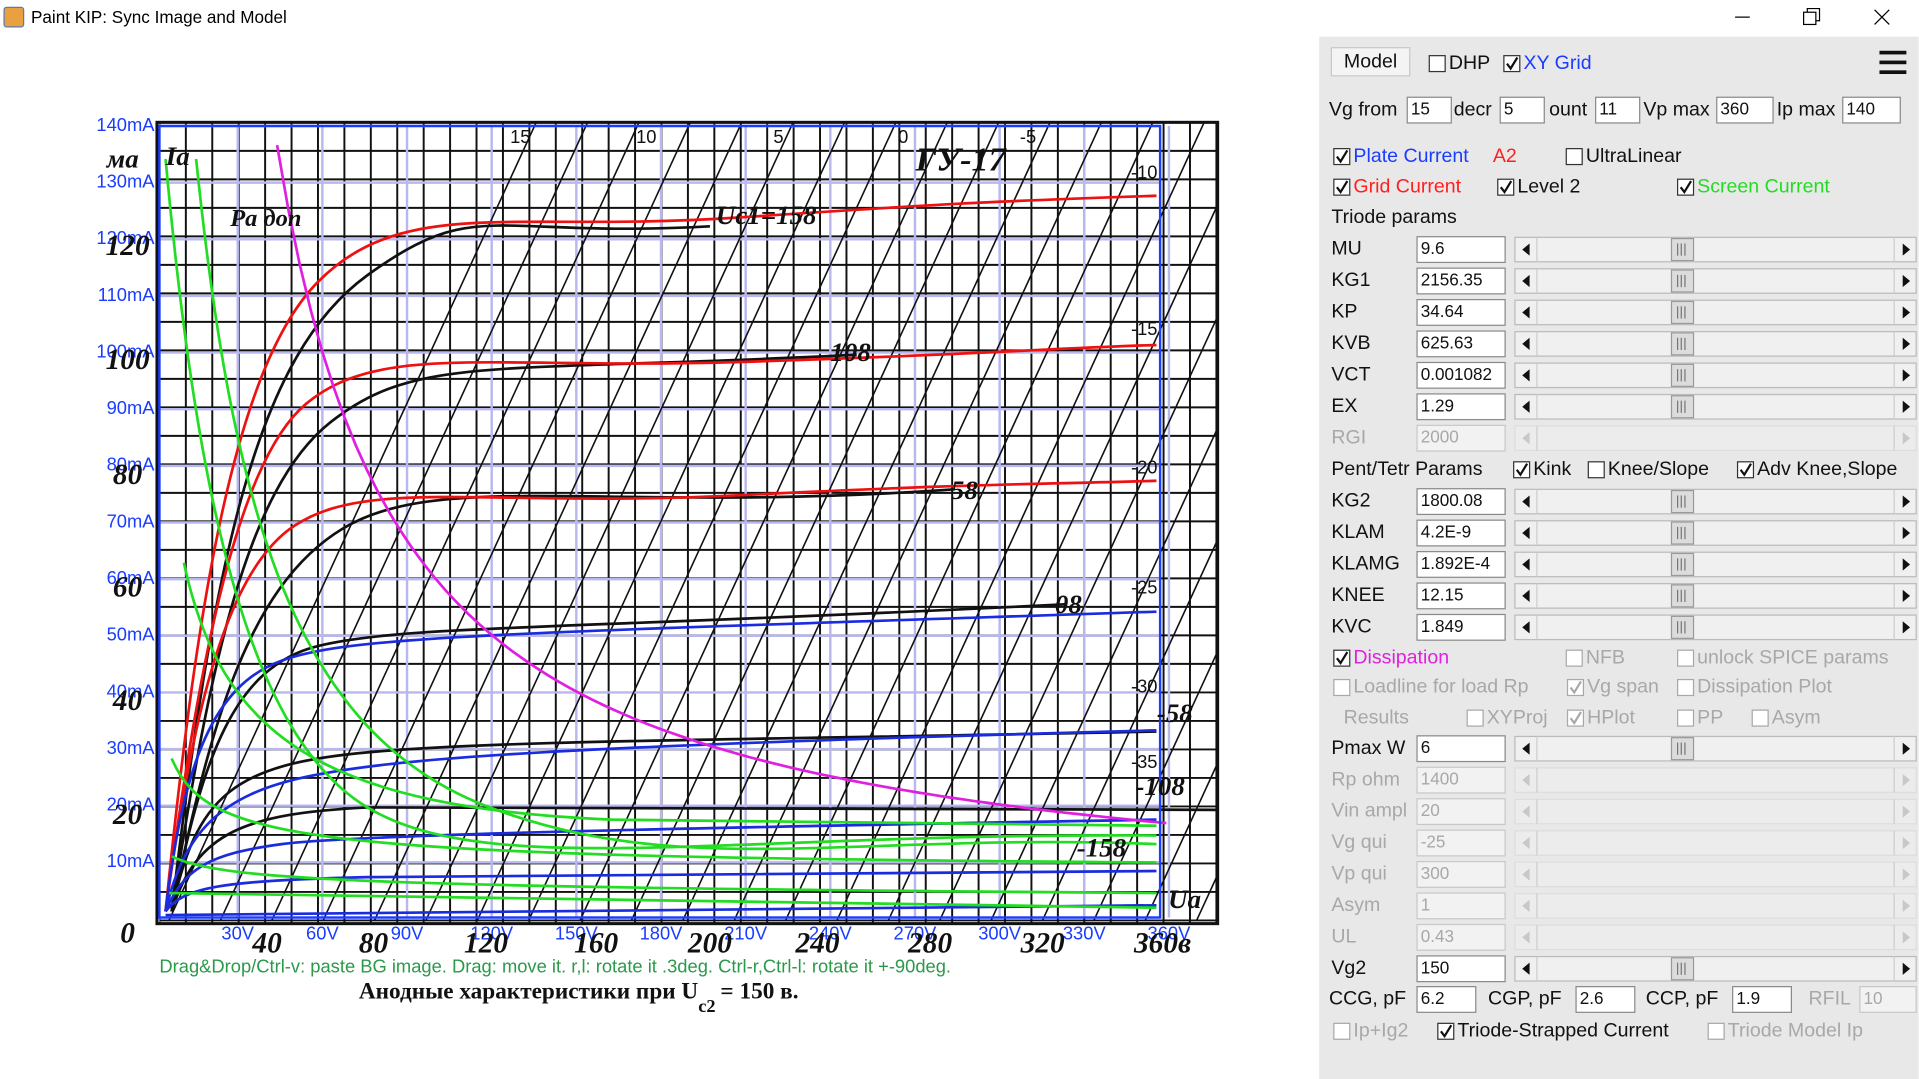  I want to click on scan-ua: Ua, so click(1184, 899).